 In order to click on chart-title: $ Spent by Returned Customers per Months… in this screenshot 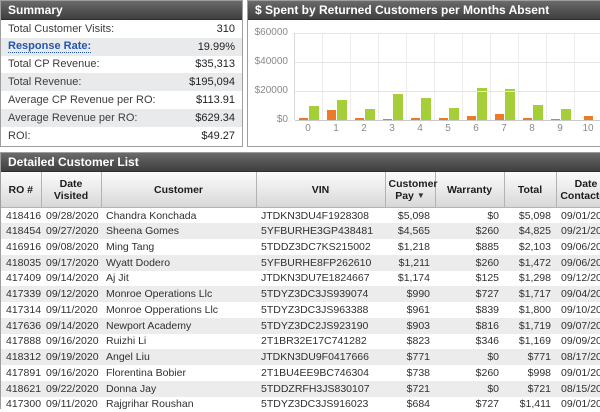, I will do `click(402, 10)`.